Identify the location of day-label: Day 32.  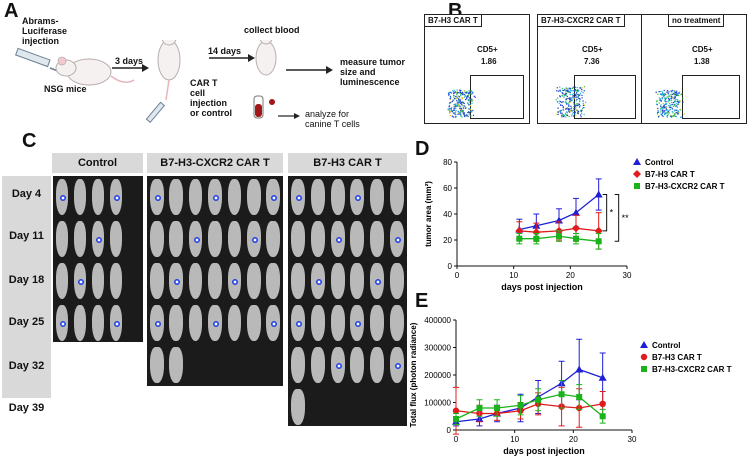
(26, 366).